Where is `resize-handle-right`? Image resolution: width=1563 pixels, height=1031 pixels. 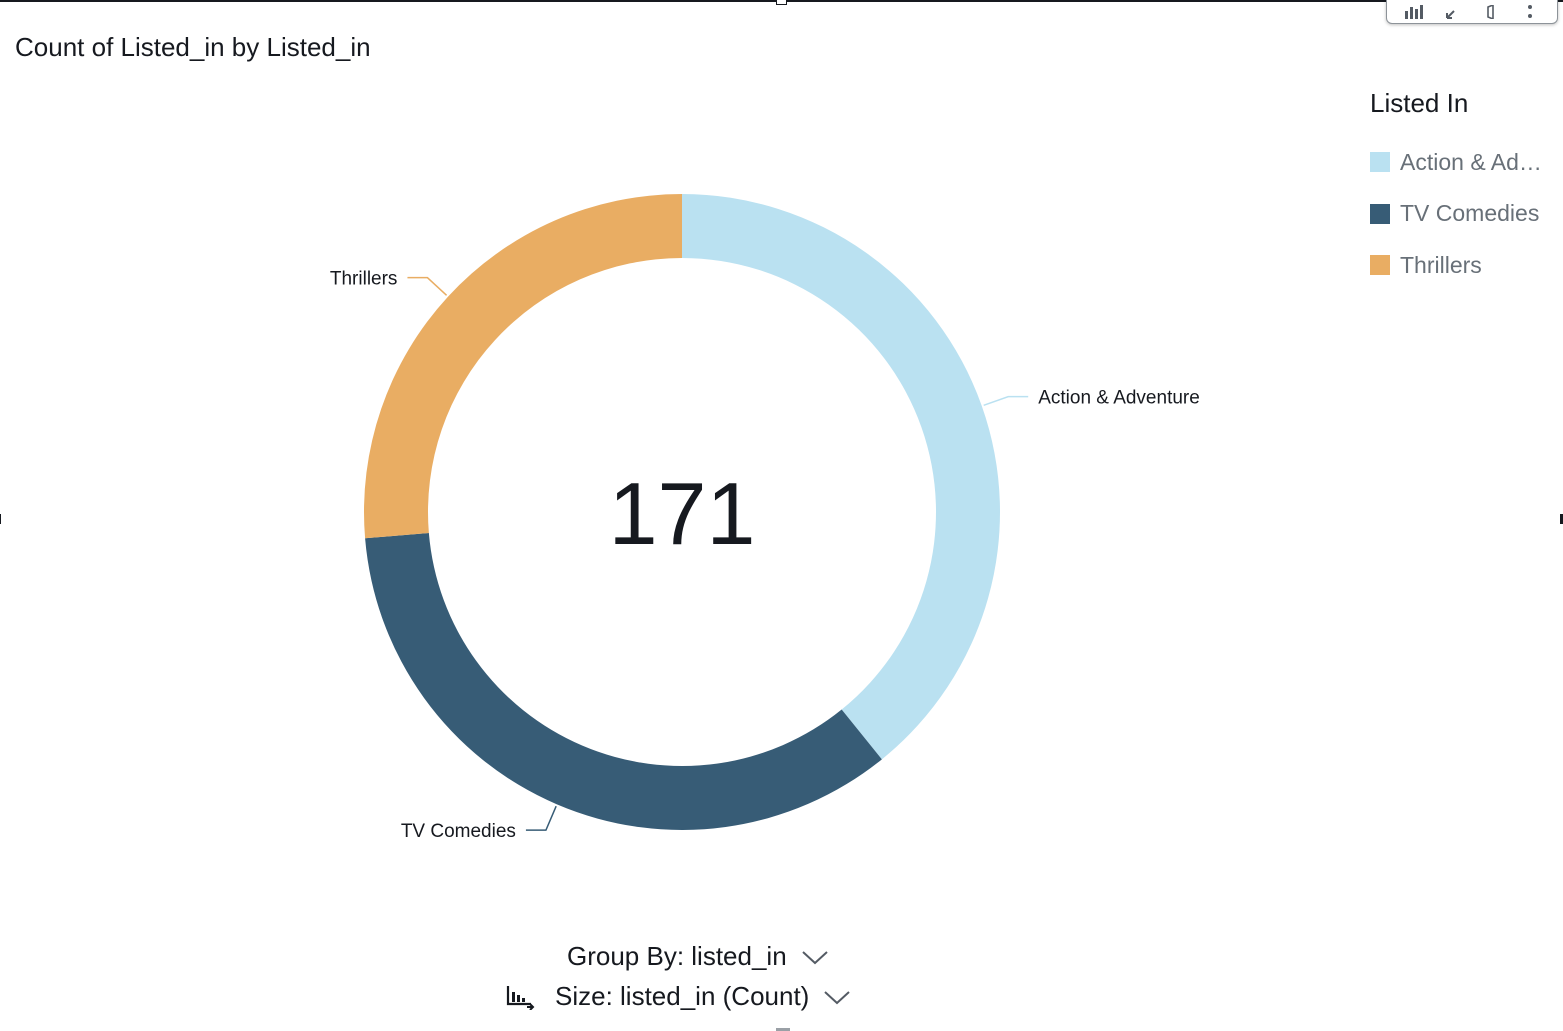
resize-handle-right is located at coordinates (1561, 519).